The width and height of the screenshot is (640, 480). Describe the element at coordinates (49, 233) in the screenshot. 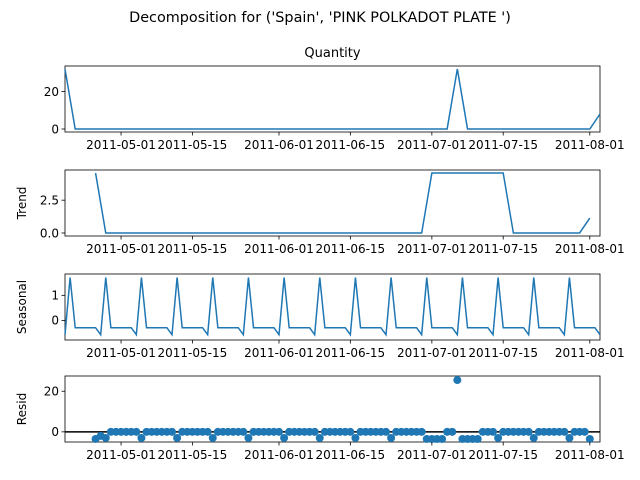

I see `y-tick-label: 0.0` at that location.